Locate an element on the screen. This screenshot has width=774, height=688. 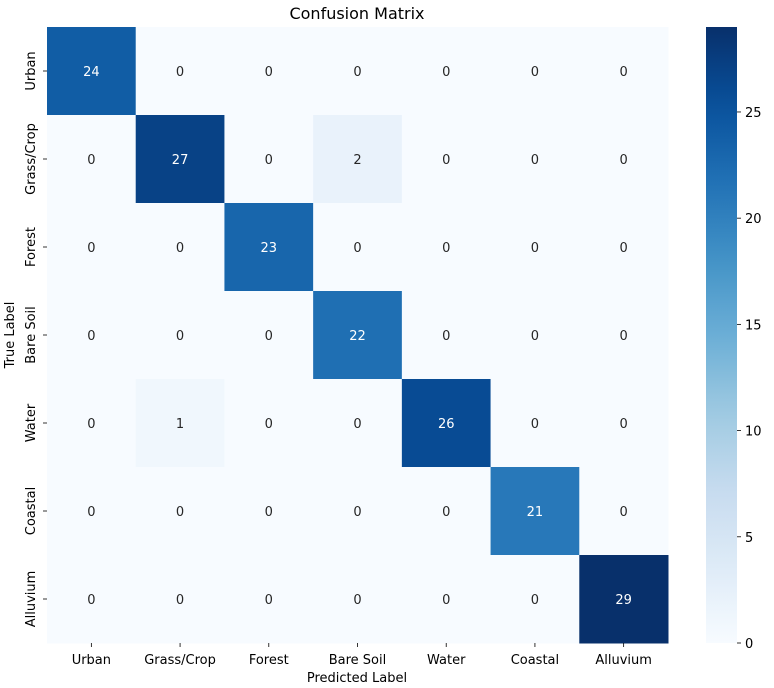
colorbar-tick-label: 25 is located at coordinates (753, 113).